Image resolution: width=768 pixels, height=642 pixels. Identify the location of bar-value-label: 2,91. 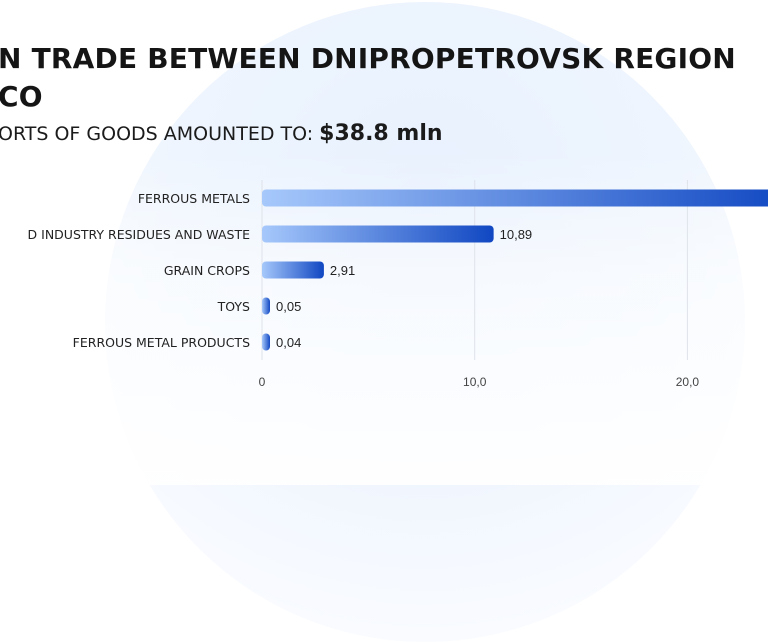
(342, 270).